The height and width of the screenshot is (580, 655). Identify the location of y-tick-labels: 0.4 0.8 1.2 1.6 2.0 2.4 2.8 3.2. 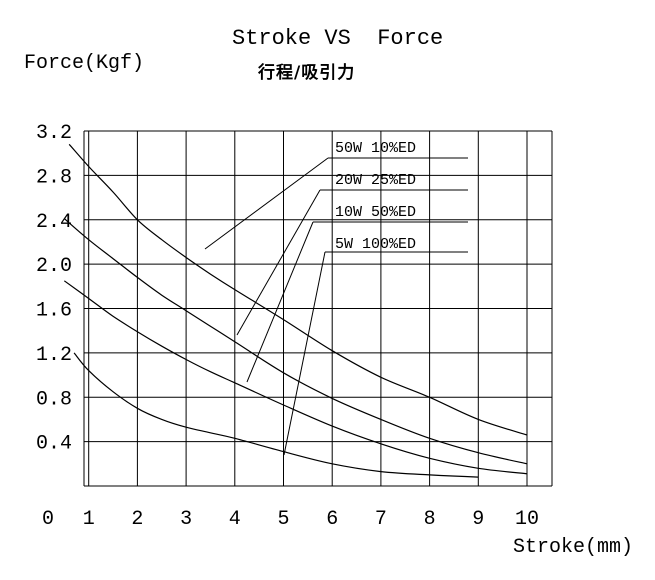
(54, 289).